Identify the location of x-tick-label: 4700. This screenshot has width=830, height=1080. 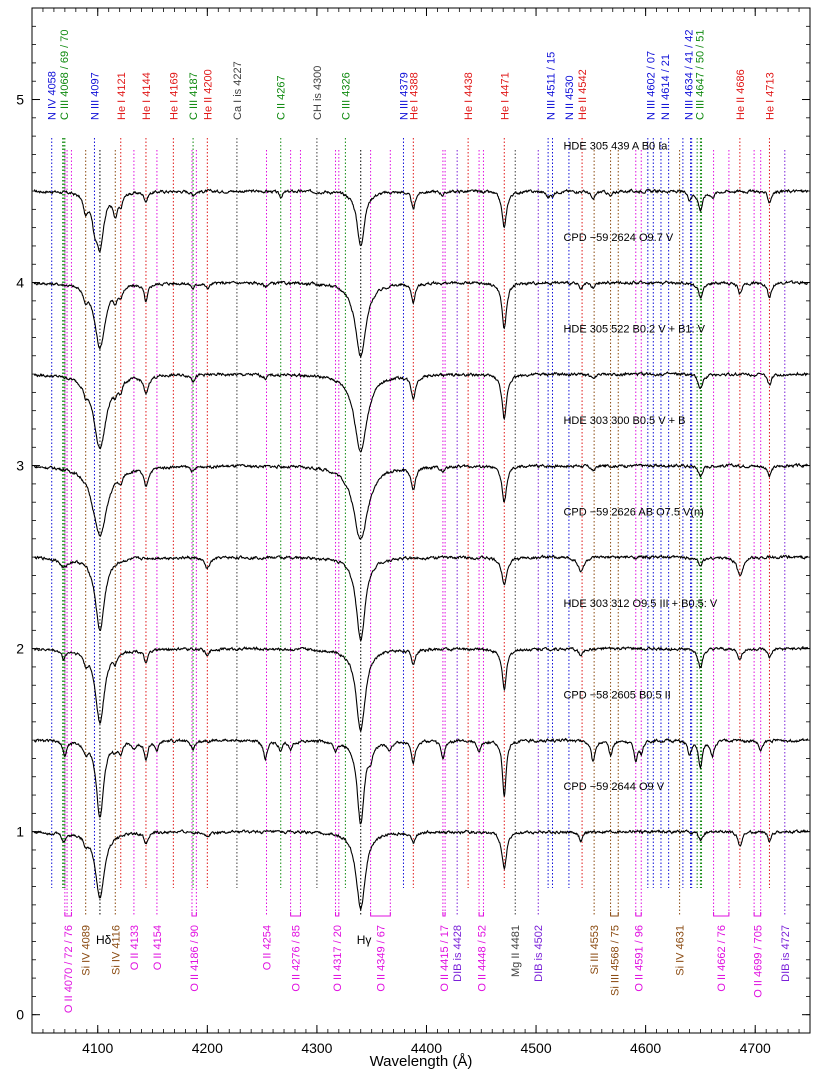
(755, 1048).